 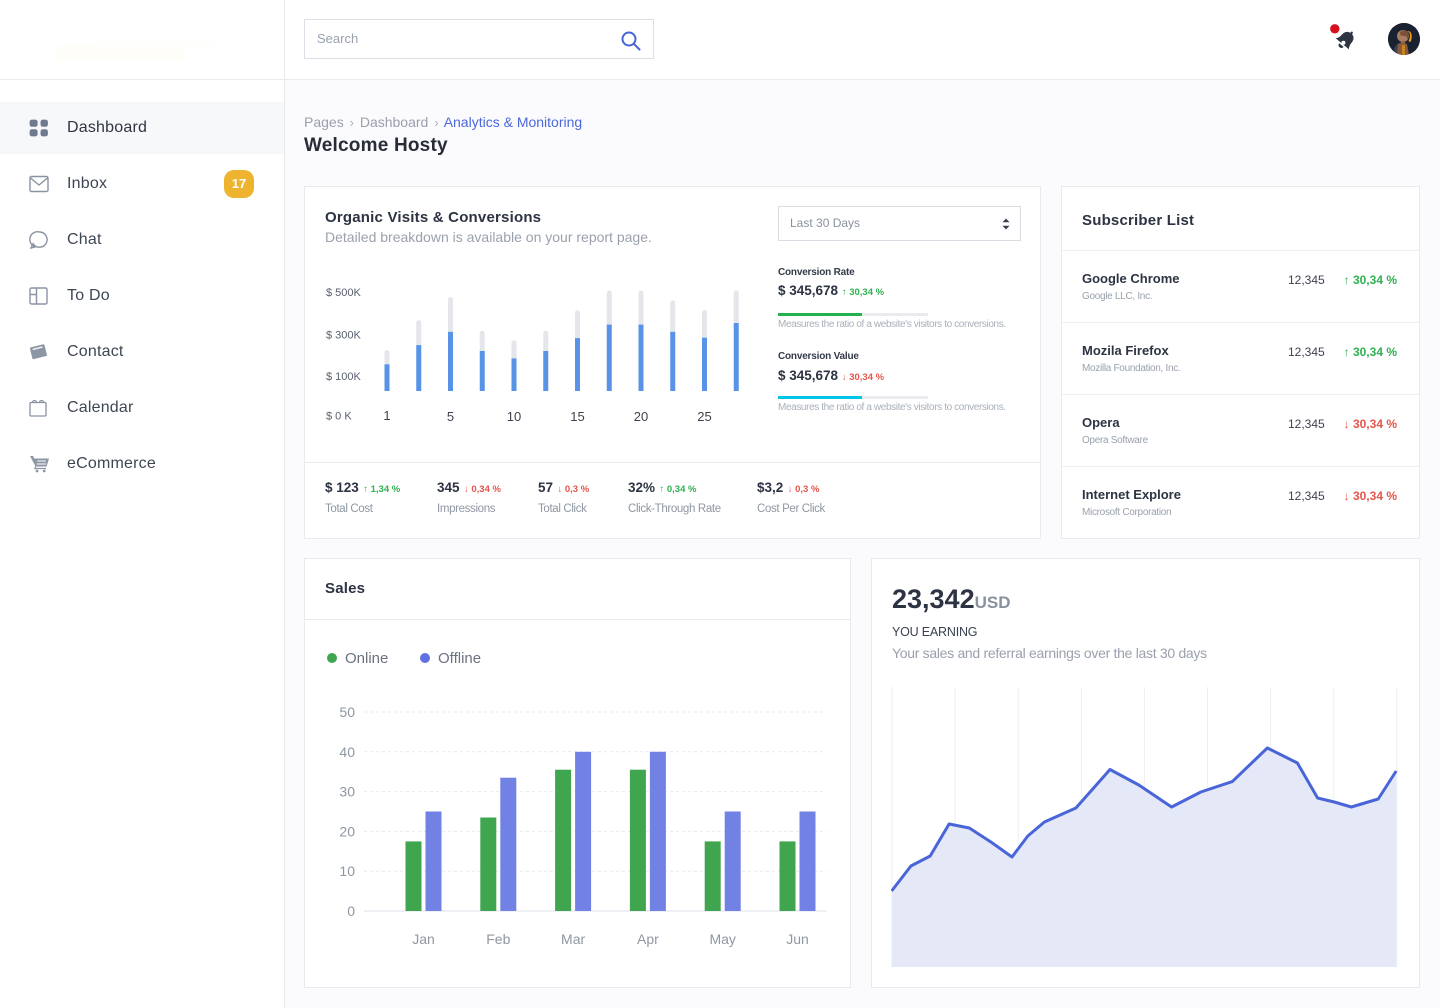 What do you see at coordinates (347, 792) in the screenshot?
I see `svg-text: 30` at bounding box center [347, 792].